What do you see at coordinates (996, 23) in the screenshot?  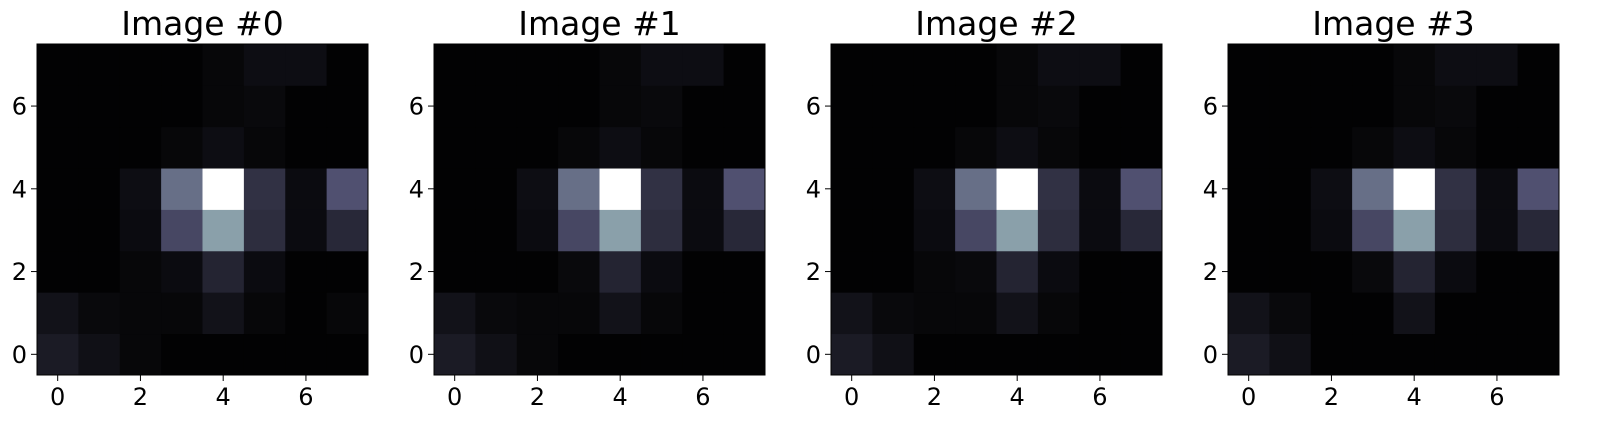 I see `chart-title: Image #2` at bounding box center [996, 23].